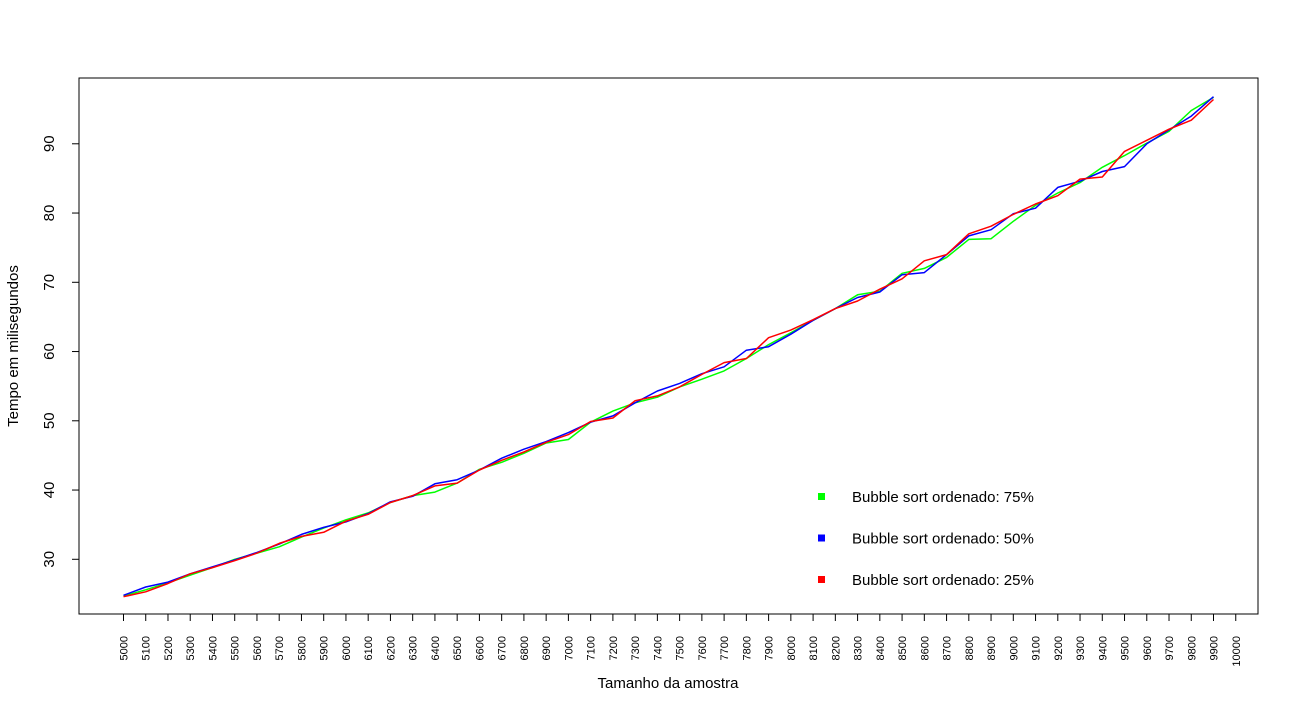 This screenshot has height=713, width=1299. Describe the element at coordinates (792, 648) in the screenshot. I see `x-tick-label: 8000` at that location.